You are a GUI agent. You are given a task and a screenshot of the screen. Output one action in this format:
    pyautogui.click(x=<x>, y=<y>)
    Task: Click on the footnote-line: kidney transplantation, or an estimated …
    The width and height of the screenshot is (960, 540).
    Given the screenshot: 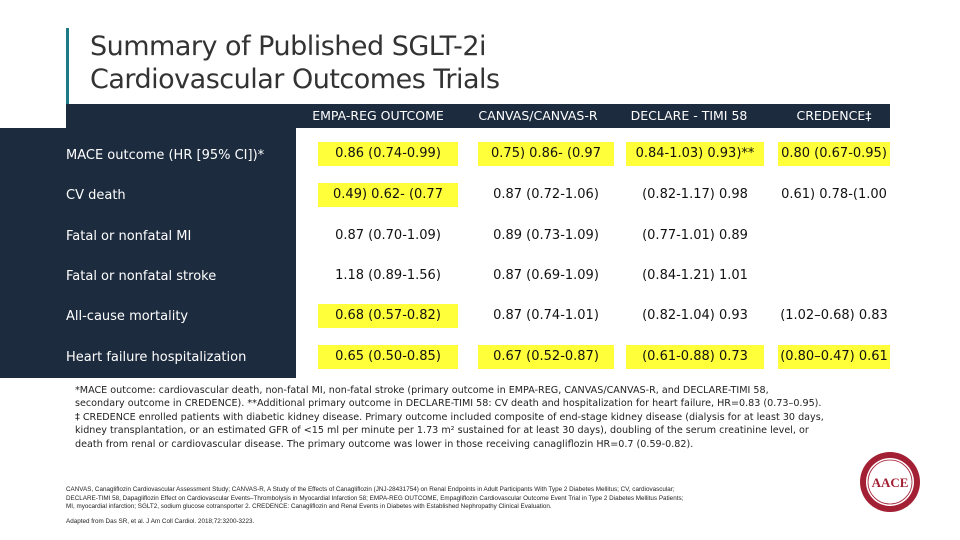 What is the action you would take?
    pyautogui.click(x=442, y=431)
    